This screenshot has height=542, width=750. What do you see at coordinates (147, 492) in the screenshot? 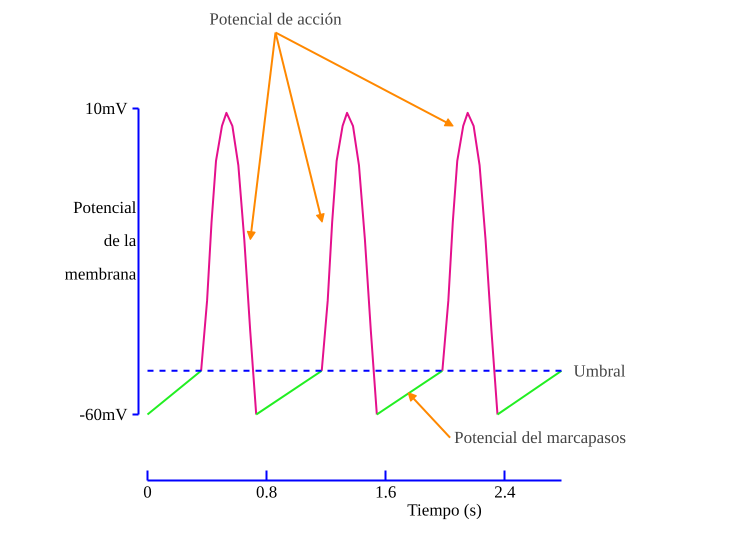
I see `x-tick-label: 0` at bounding box center [147, 492].